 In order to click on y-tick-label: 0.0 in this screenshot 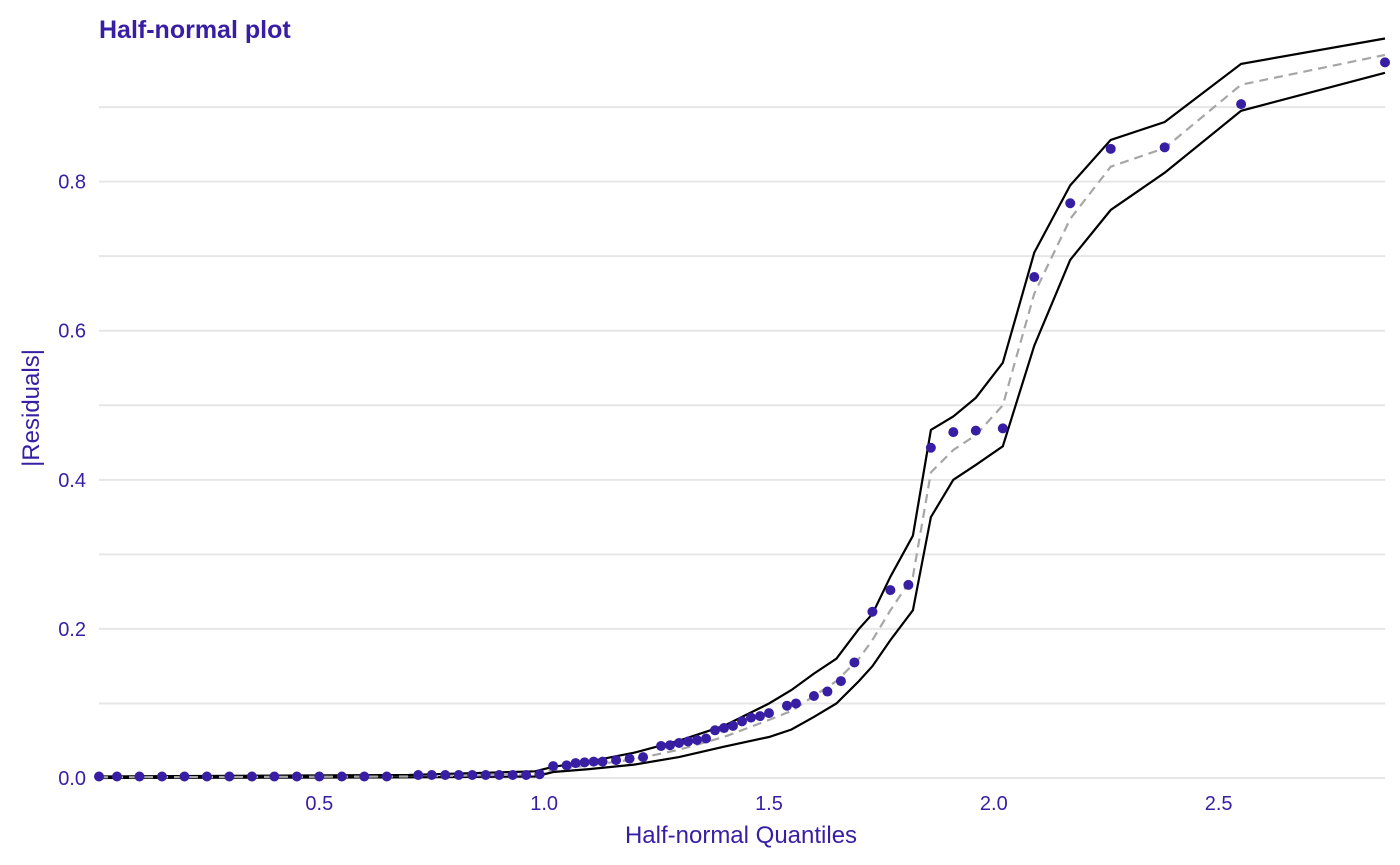, I will do `click(72, 779)`.